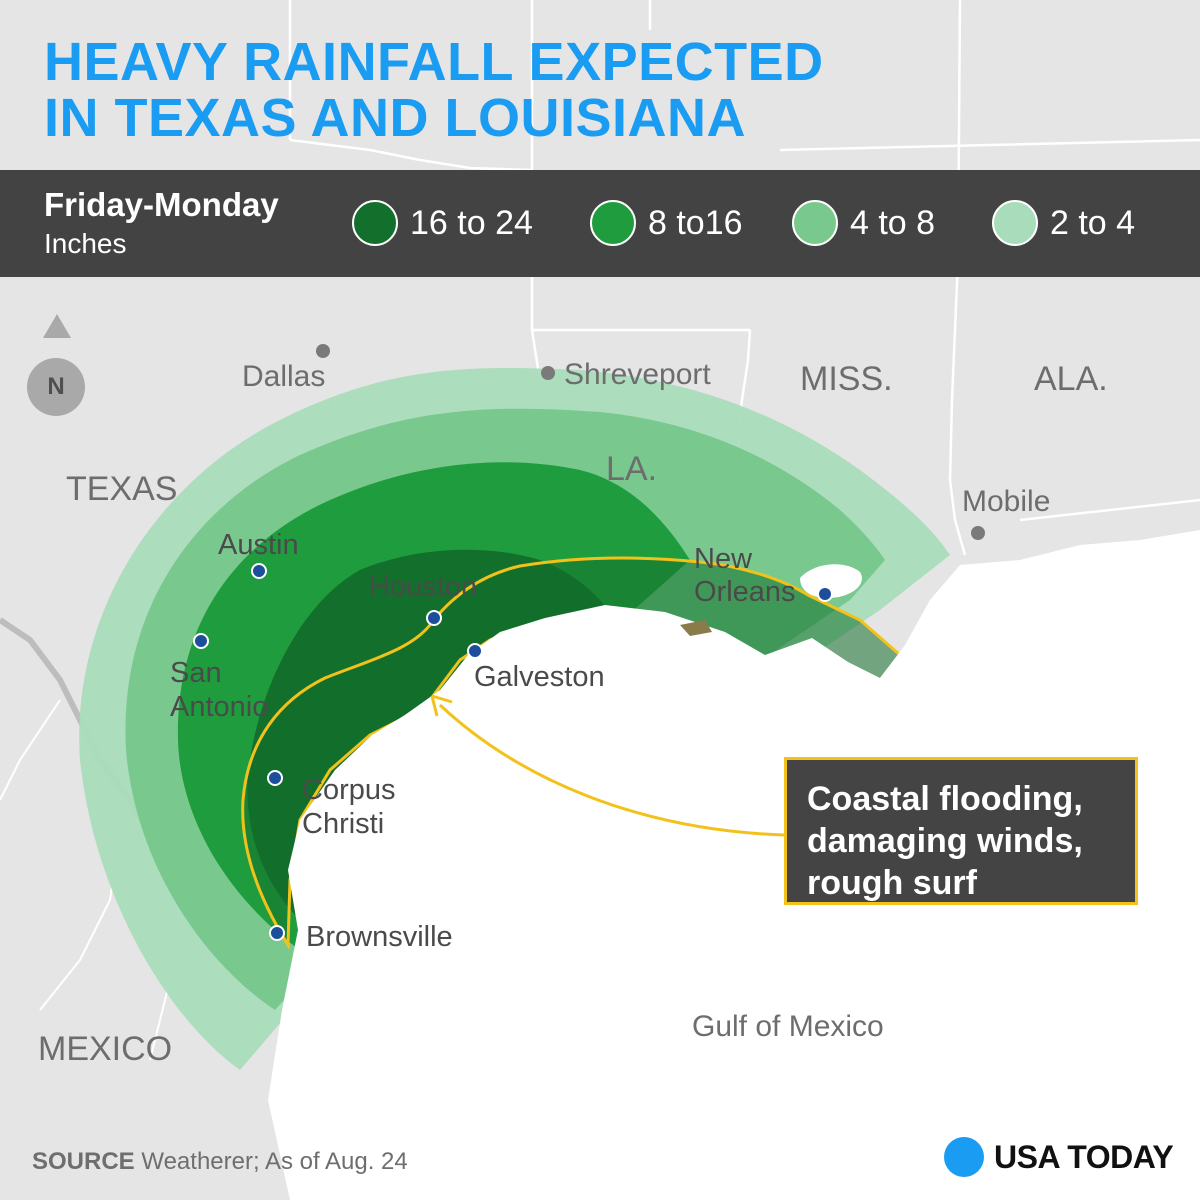  I want to click on legend-item-16-to-24: 16 to 24, so click(442, 223).